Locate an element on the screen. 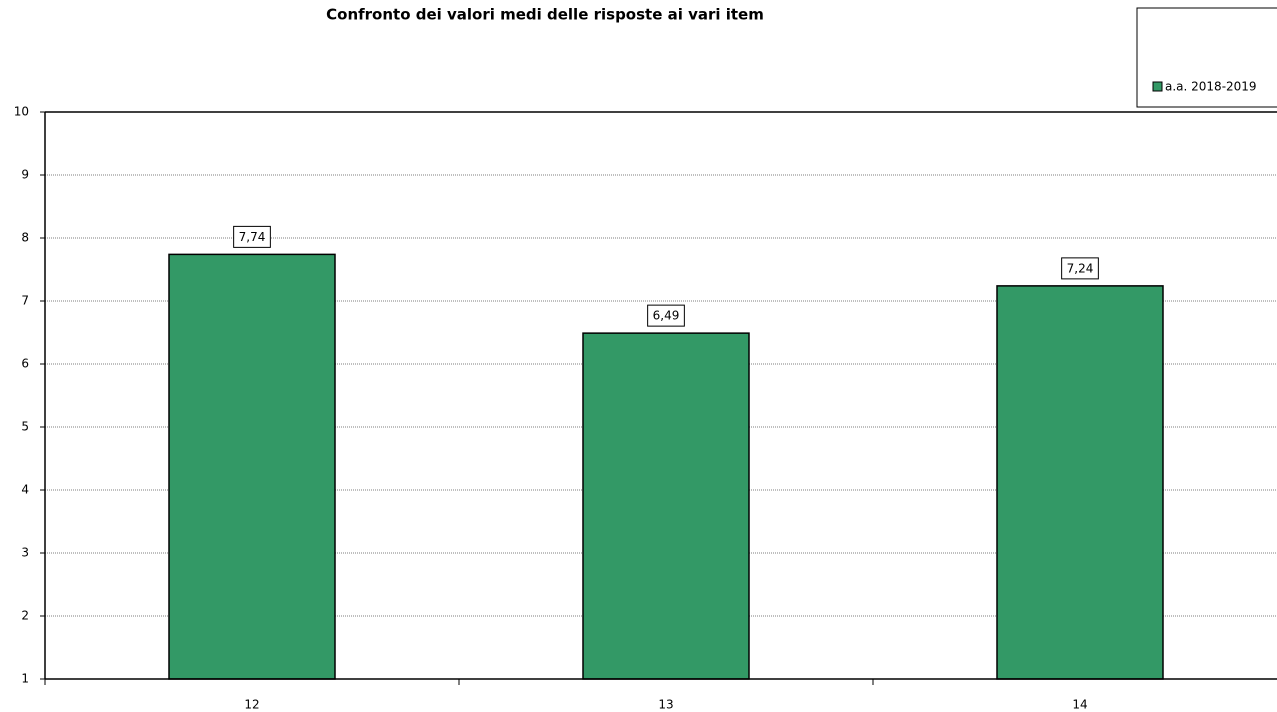 This screenshot has width=1277, height=712. data-label: 6,49 is located at coordinates (666, 316).